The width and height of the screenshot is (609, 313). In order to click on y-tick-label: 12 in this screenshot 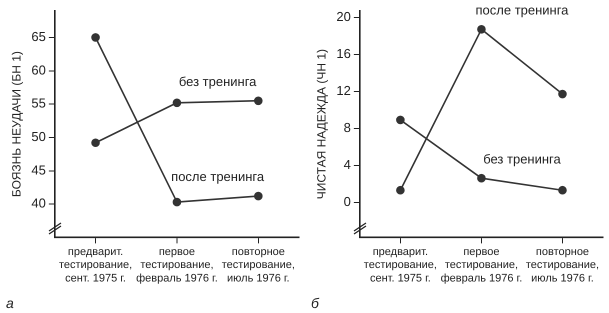, I will do `click(343, 90)`.